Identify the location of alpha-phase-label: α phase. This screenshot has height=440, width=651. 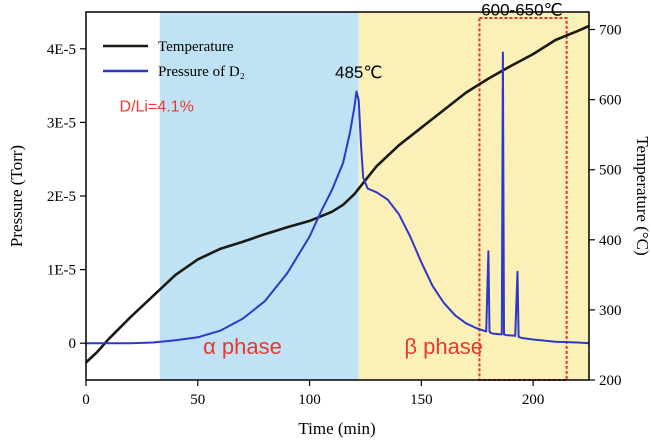
(242, 346).